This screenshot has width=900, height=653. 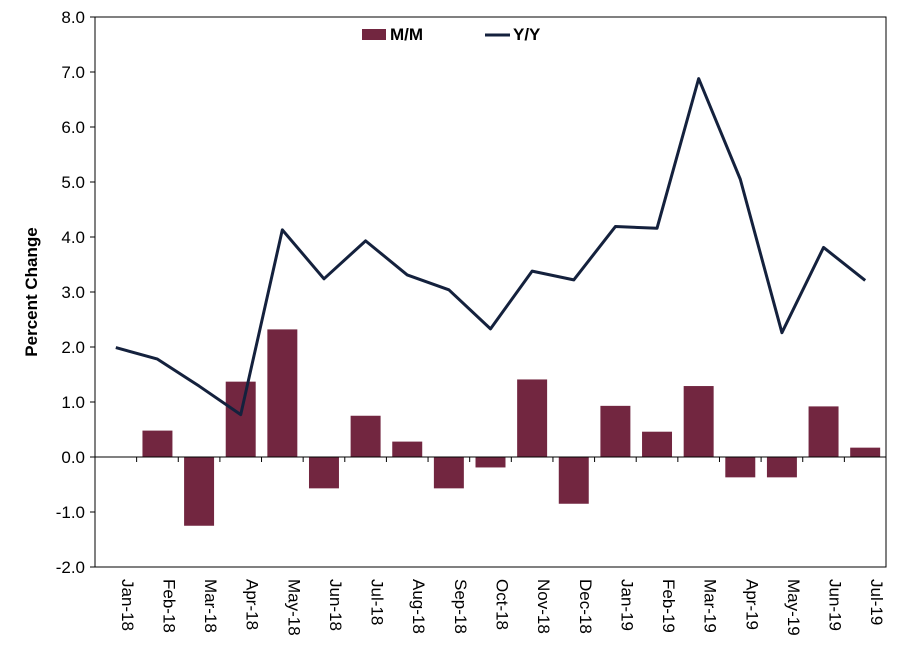 What do you see at coordinates (793, 607) in the screenshot?
I see `x-tick-label: May-19` at bounding box center [793, 607].